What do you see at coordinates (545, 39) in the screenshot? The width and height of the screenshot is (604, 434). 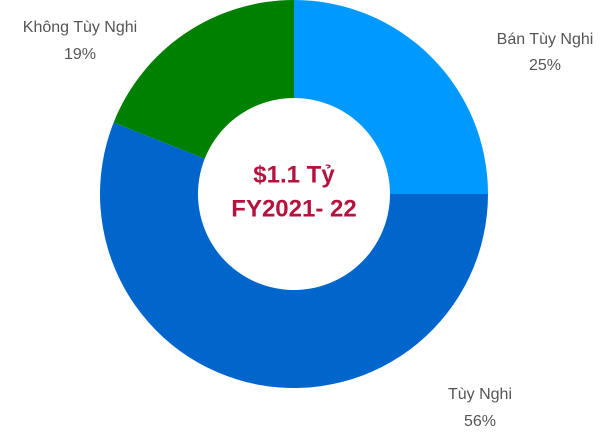 I see `slice-label: Bán Tùy Nghi` at bounding box center [545, 39].